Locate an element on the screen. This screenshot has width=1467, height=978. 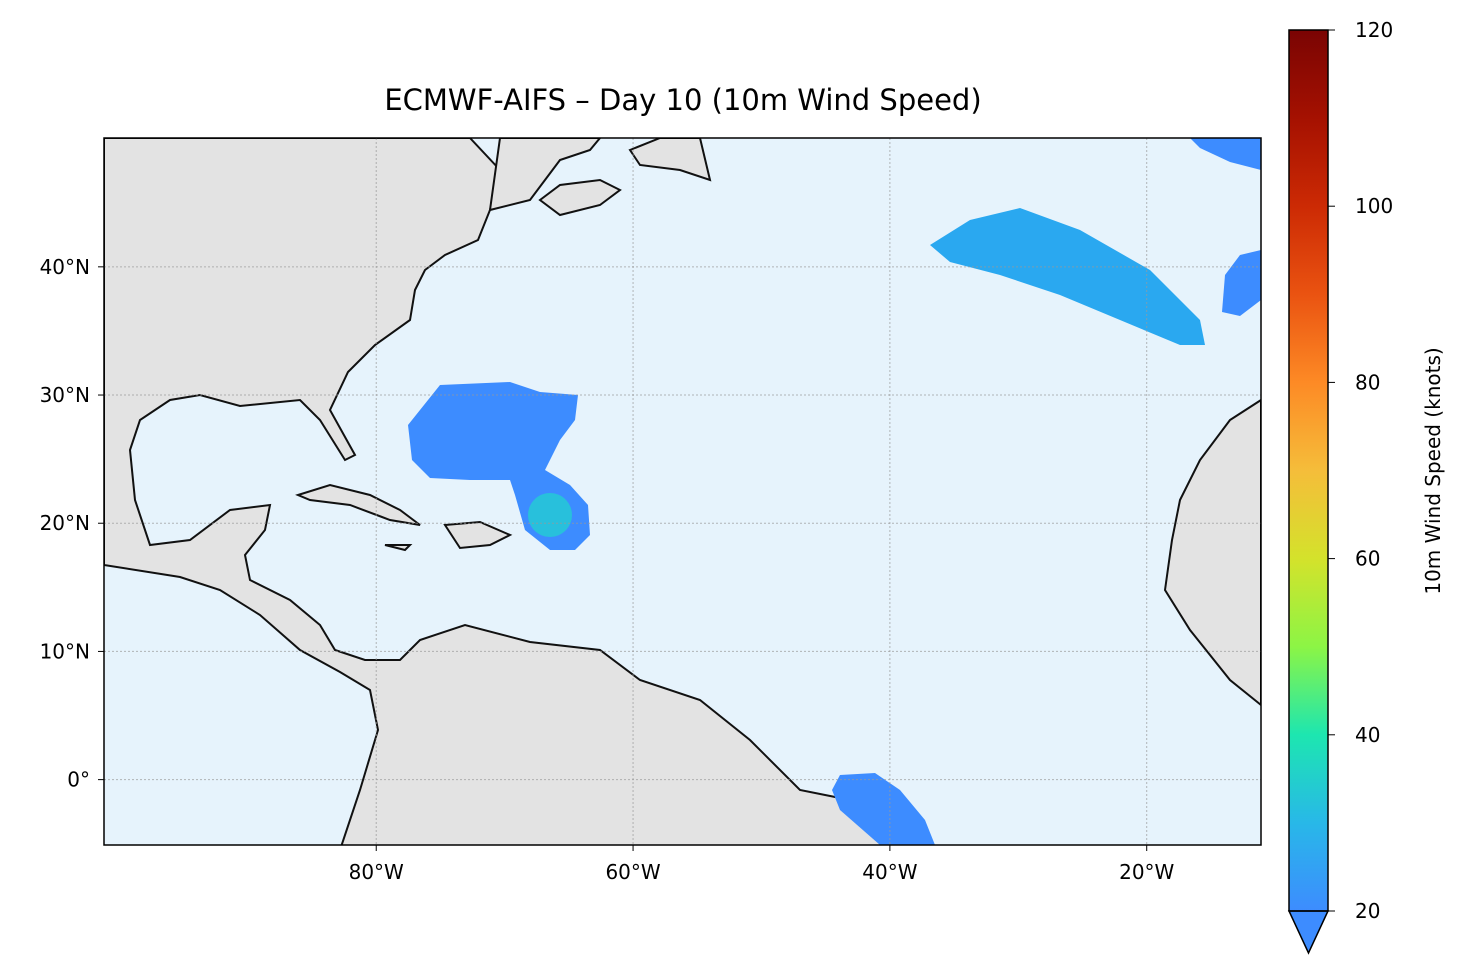
lon-tick-label: 20°W is located at coordinates (1146, 872).